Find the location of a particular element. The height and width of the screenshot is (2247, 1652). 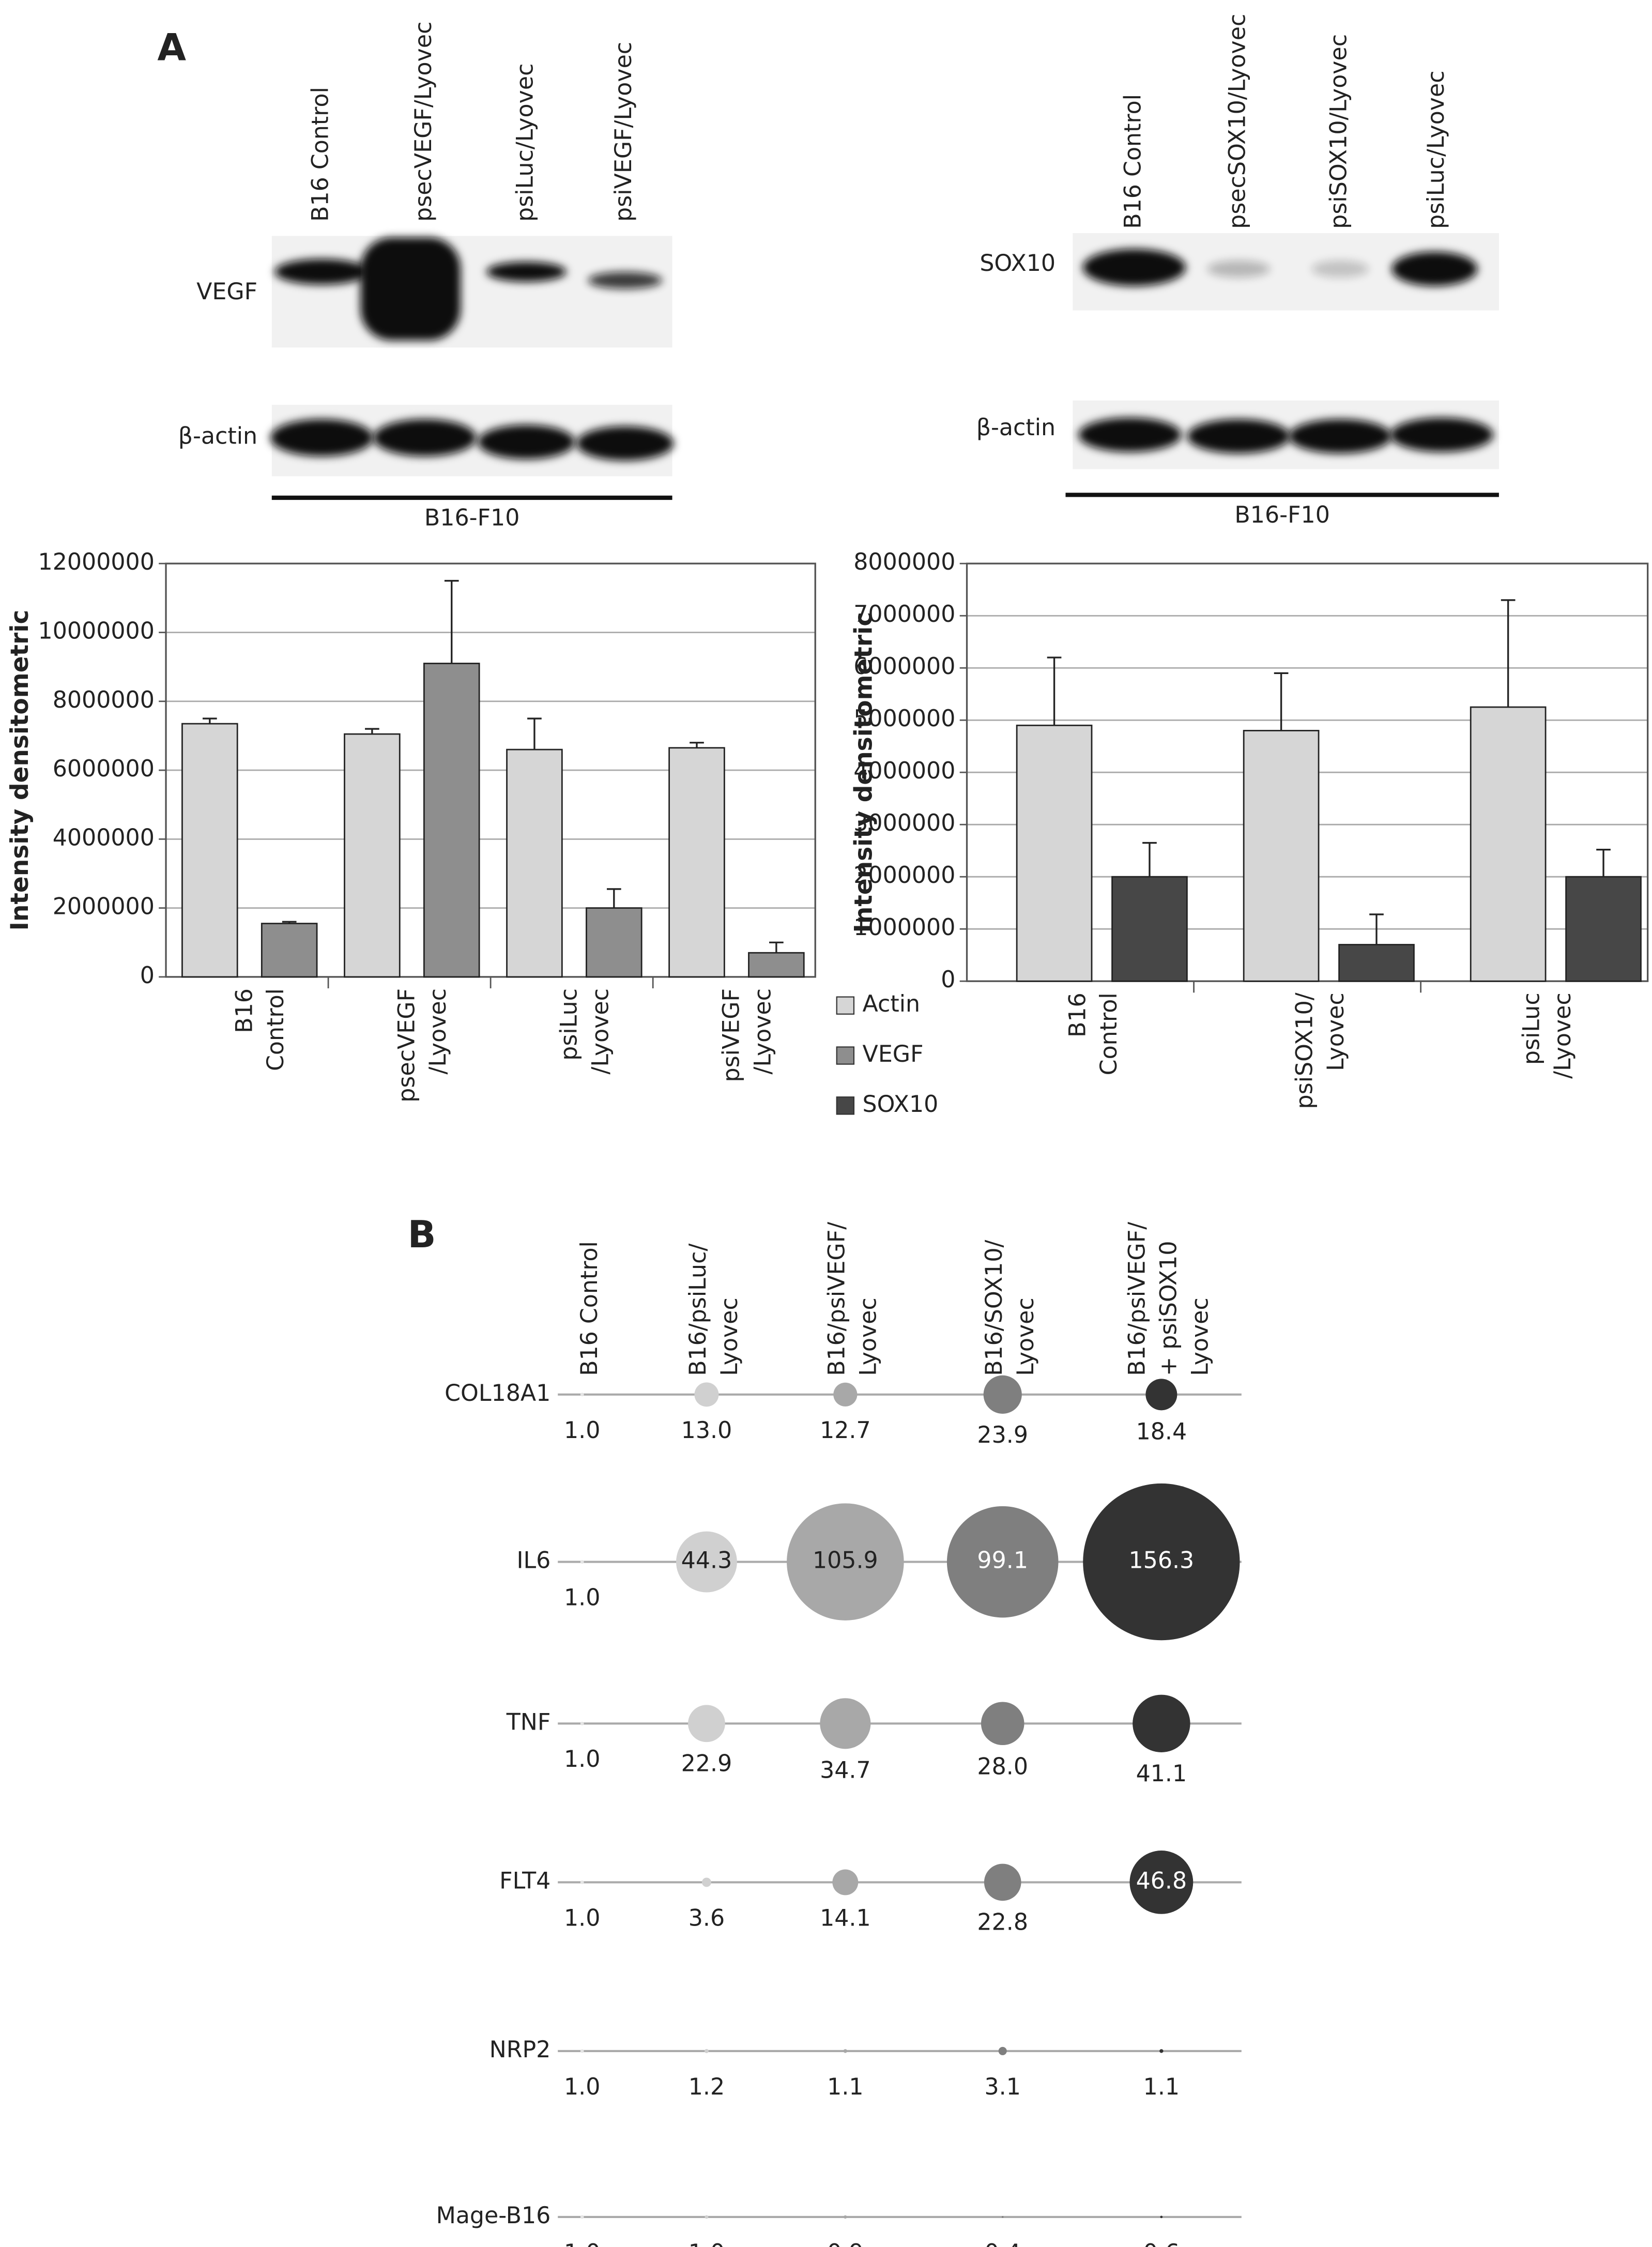

lane-label: psiVEGF/Lyovec is located at coordinates (623, 132).